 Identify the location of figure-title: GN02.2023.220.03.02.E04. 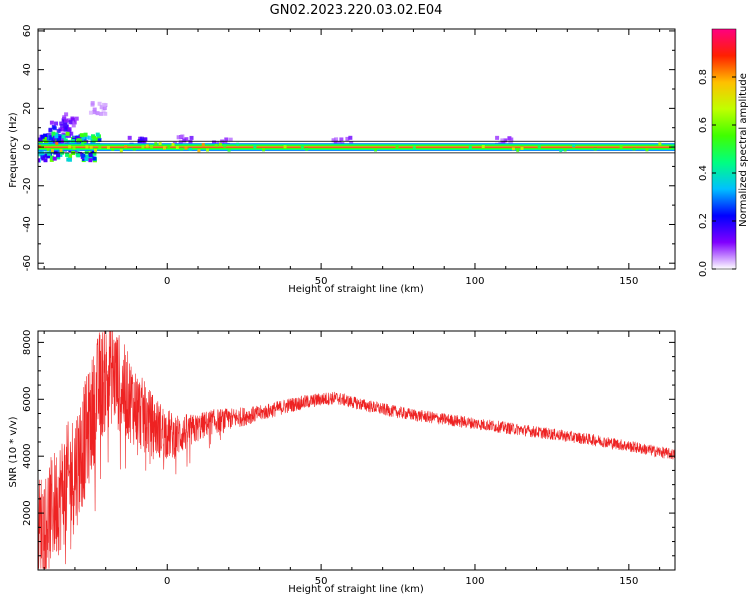
(356, 10).